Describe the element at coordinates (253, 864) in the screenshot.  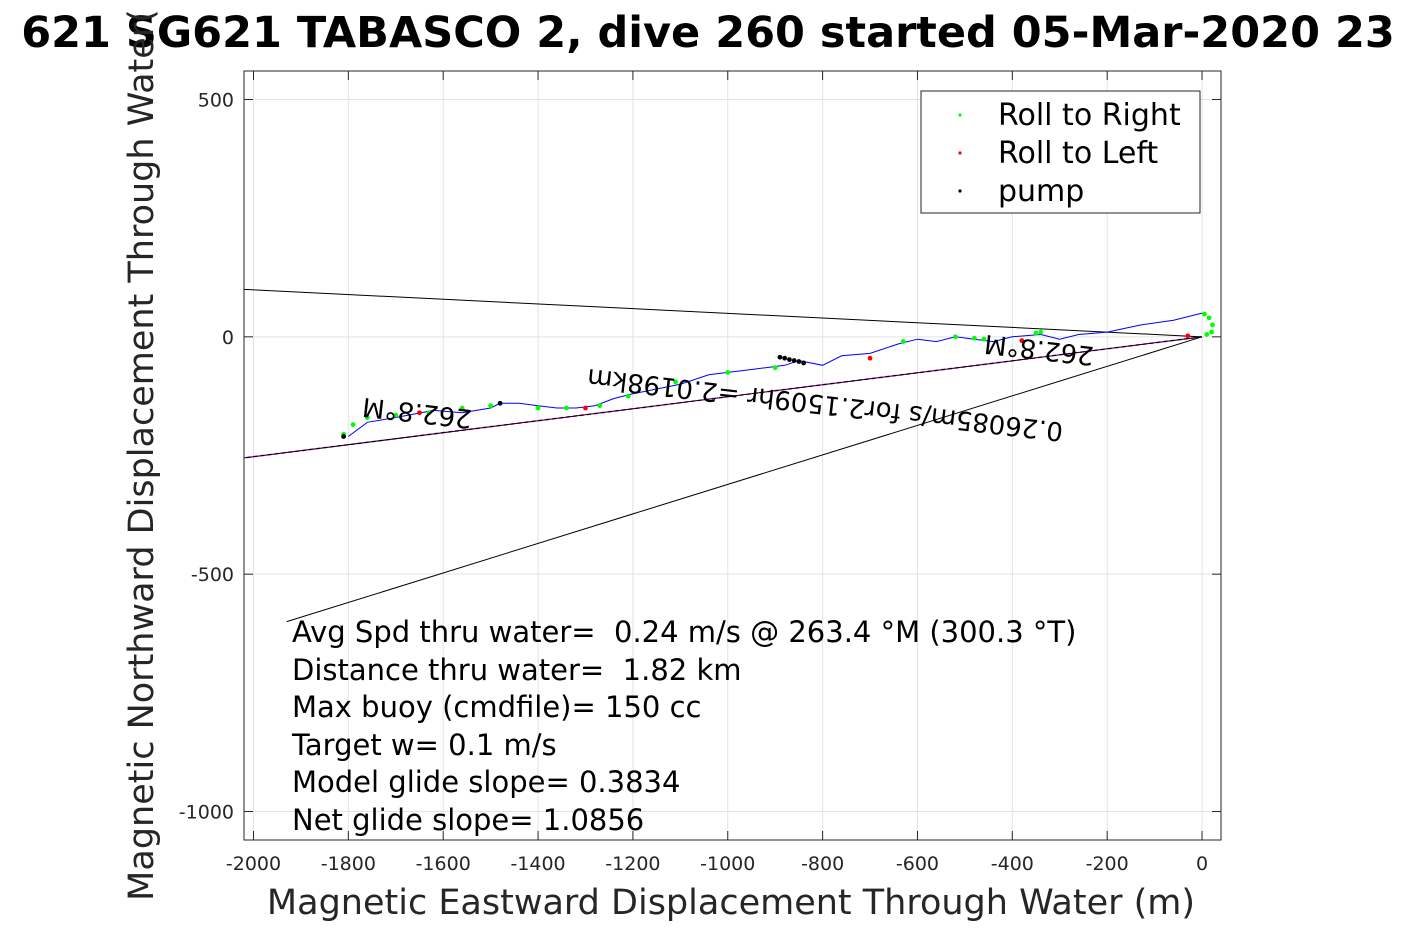
I see `x-tick-label: -2000` at that location.